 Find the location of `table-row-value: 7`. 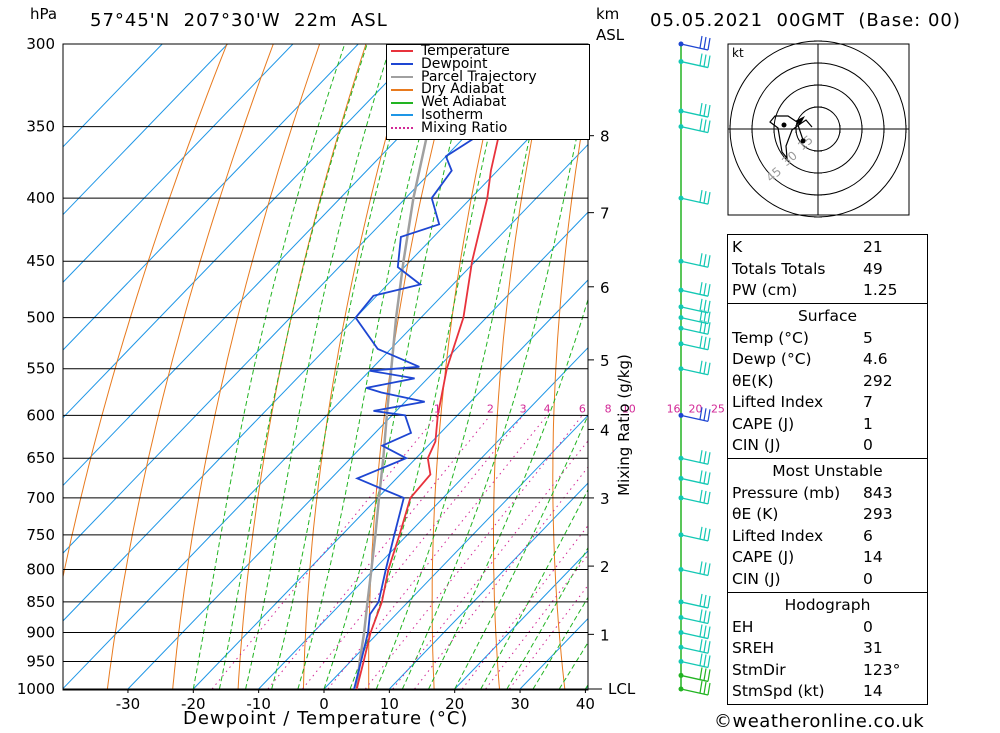

table-row-value: 7 is located at coordinates (868, 402).